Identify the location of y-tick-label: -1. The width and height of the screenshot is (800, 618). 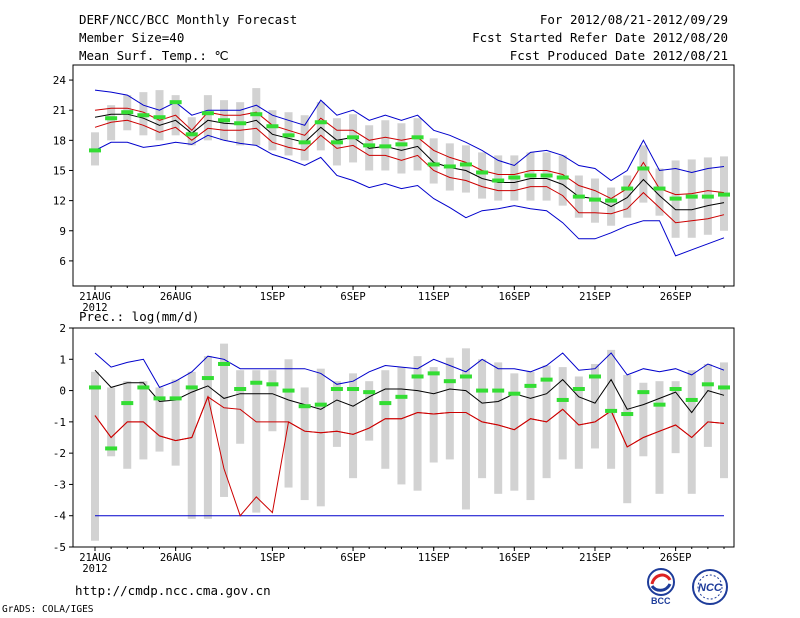
(59, 422).